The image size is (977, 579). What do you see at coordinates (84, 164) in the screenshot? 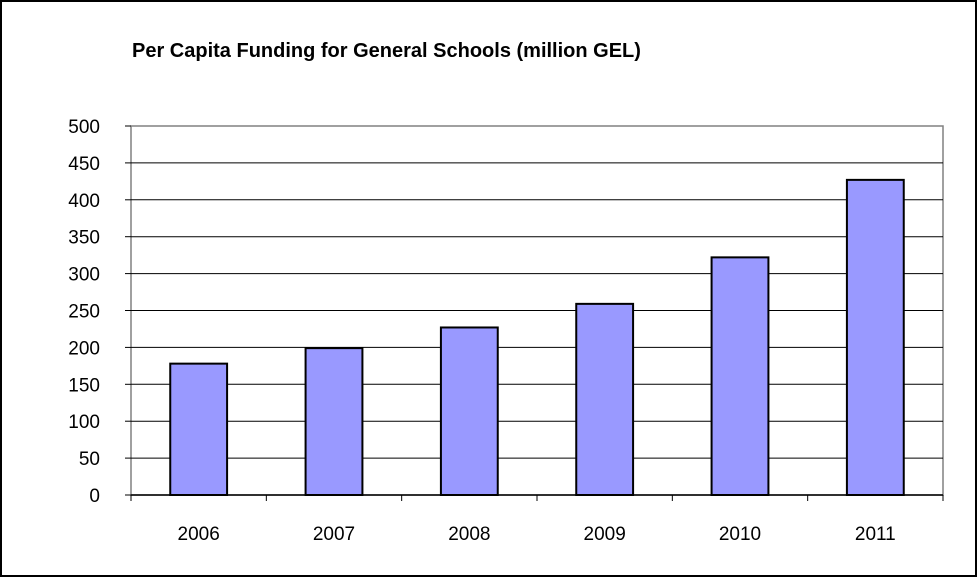
I see `y-tick-label: 450` at bounding box center [84, 164].